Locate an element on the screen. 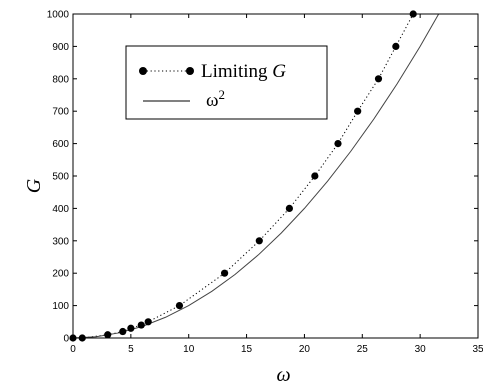 This screenshot has width=483, height=391. x-tick-label: 35 is located at coordinates (477, 349).